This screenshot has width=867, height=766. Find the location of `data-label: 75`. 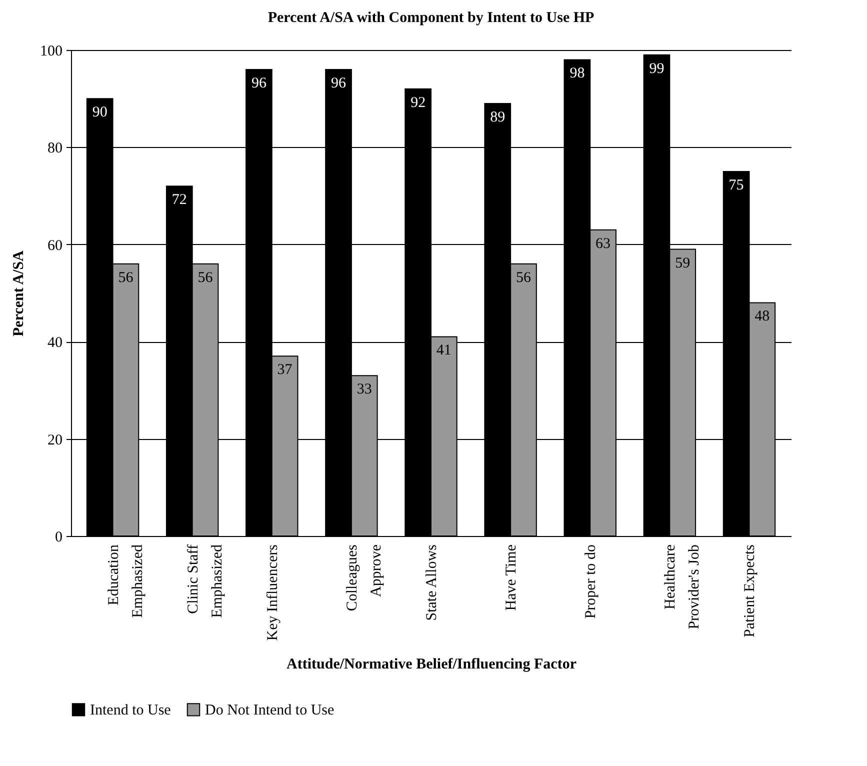

data-label: 75 is located at coordinates (736, 186).